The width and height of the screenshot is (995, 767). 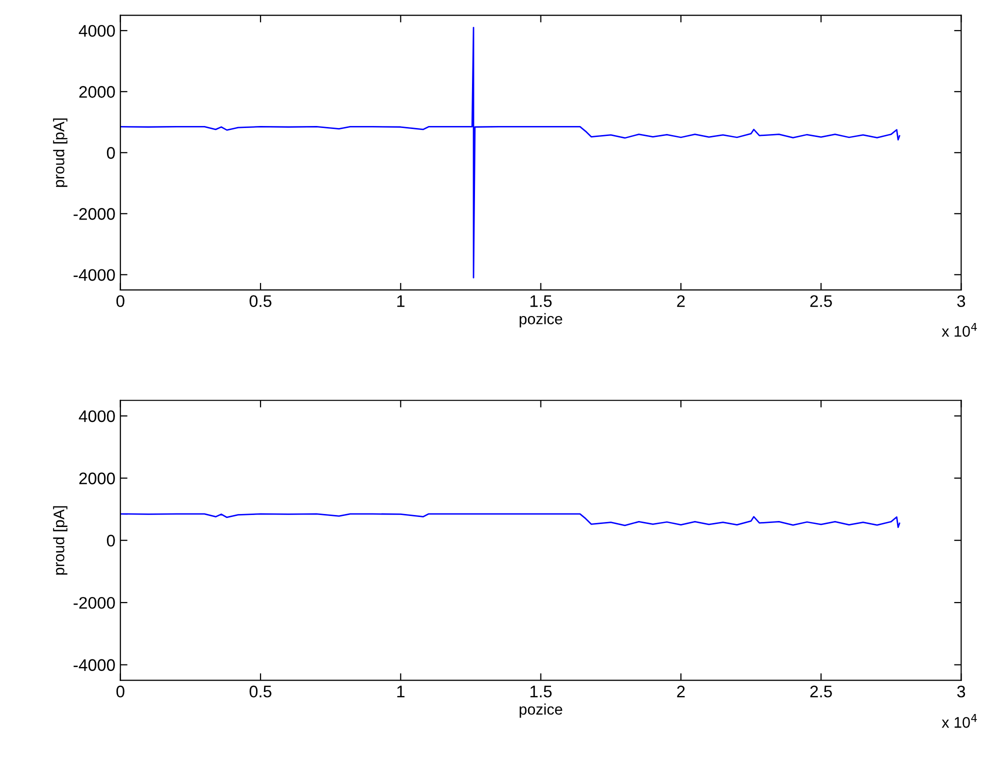 I want to click on line-series, so click(x=510, y=520).